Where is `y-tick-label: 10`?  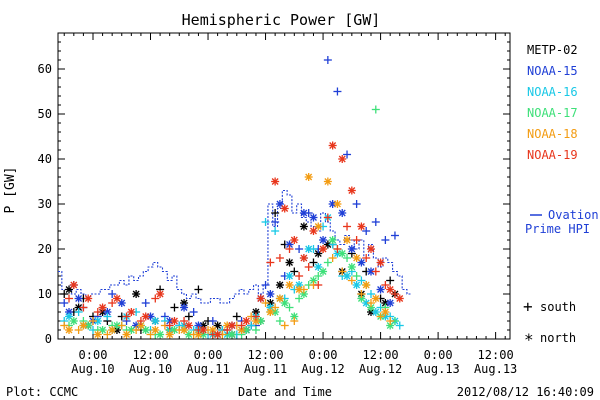 y-tick-label: 10 is located at coordinates (45, 294).